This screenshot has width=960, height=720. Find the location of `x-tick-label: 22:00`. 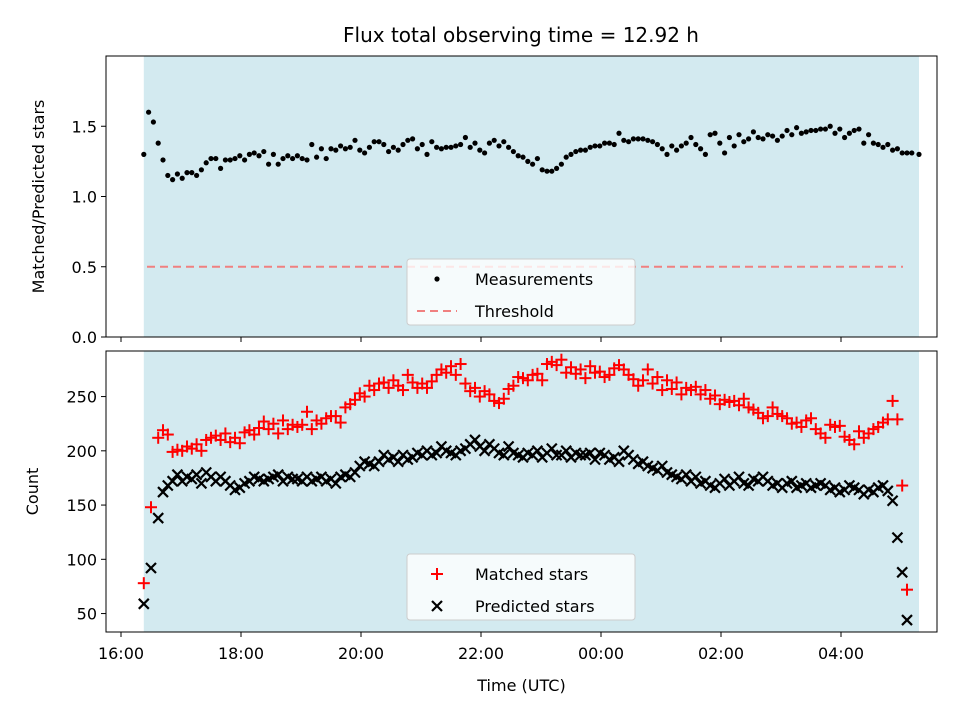

x-tick-label: 22:00 is located at coordinates (481, 653).